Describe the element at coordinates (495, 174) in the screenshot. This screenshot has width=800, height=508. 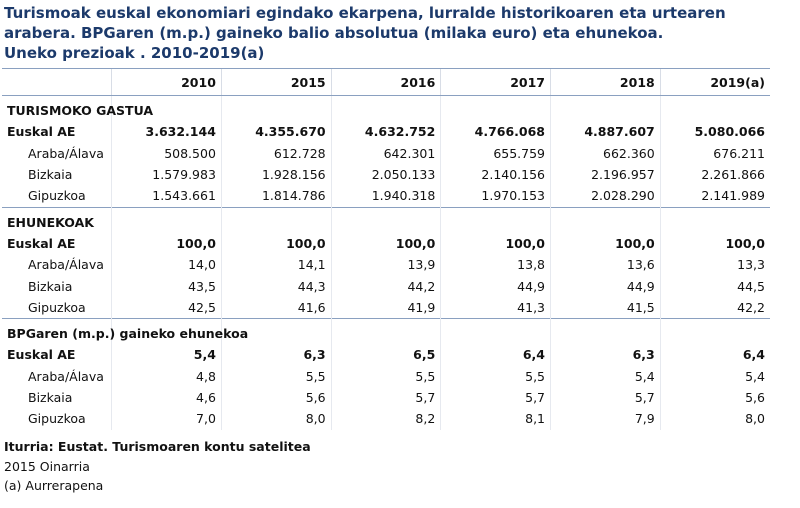
I see `cell-value: 2.140.156` at that location.